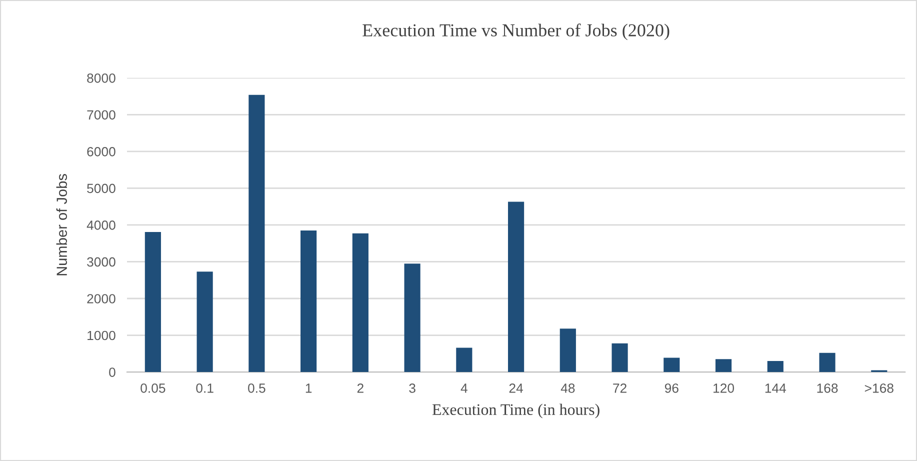 The width and height of the screenshot is (917, 461). Describe the element at coordinates (879, 388) in the screenshot. I see `x-tick-label: >168` at that location.